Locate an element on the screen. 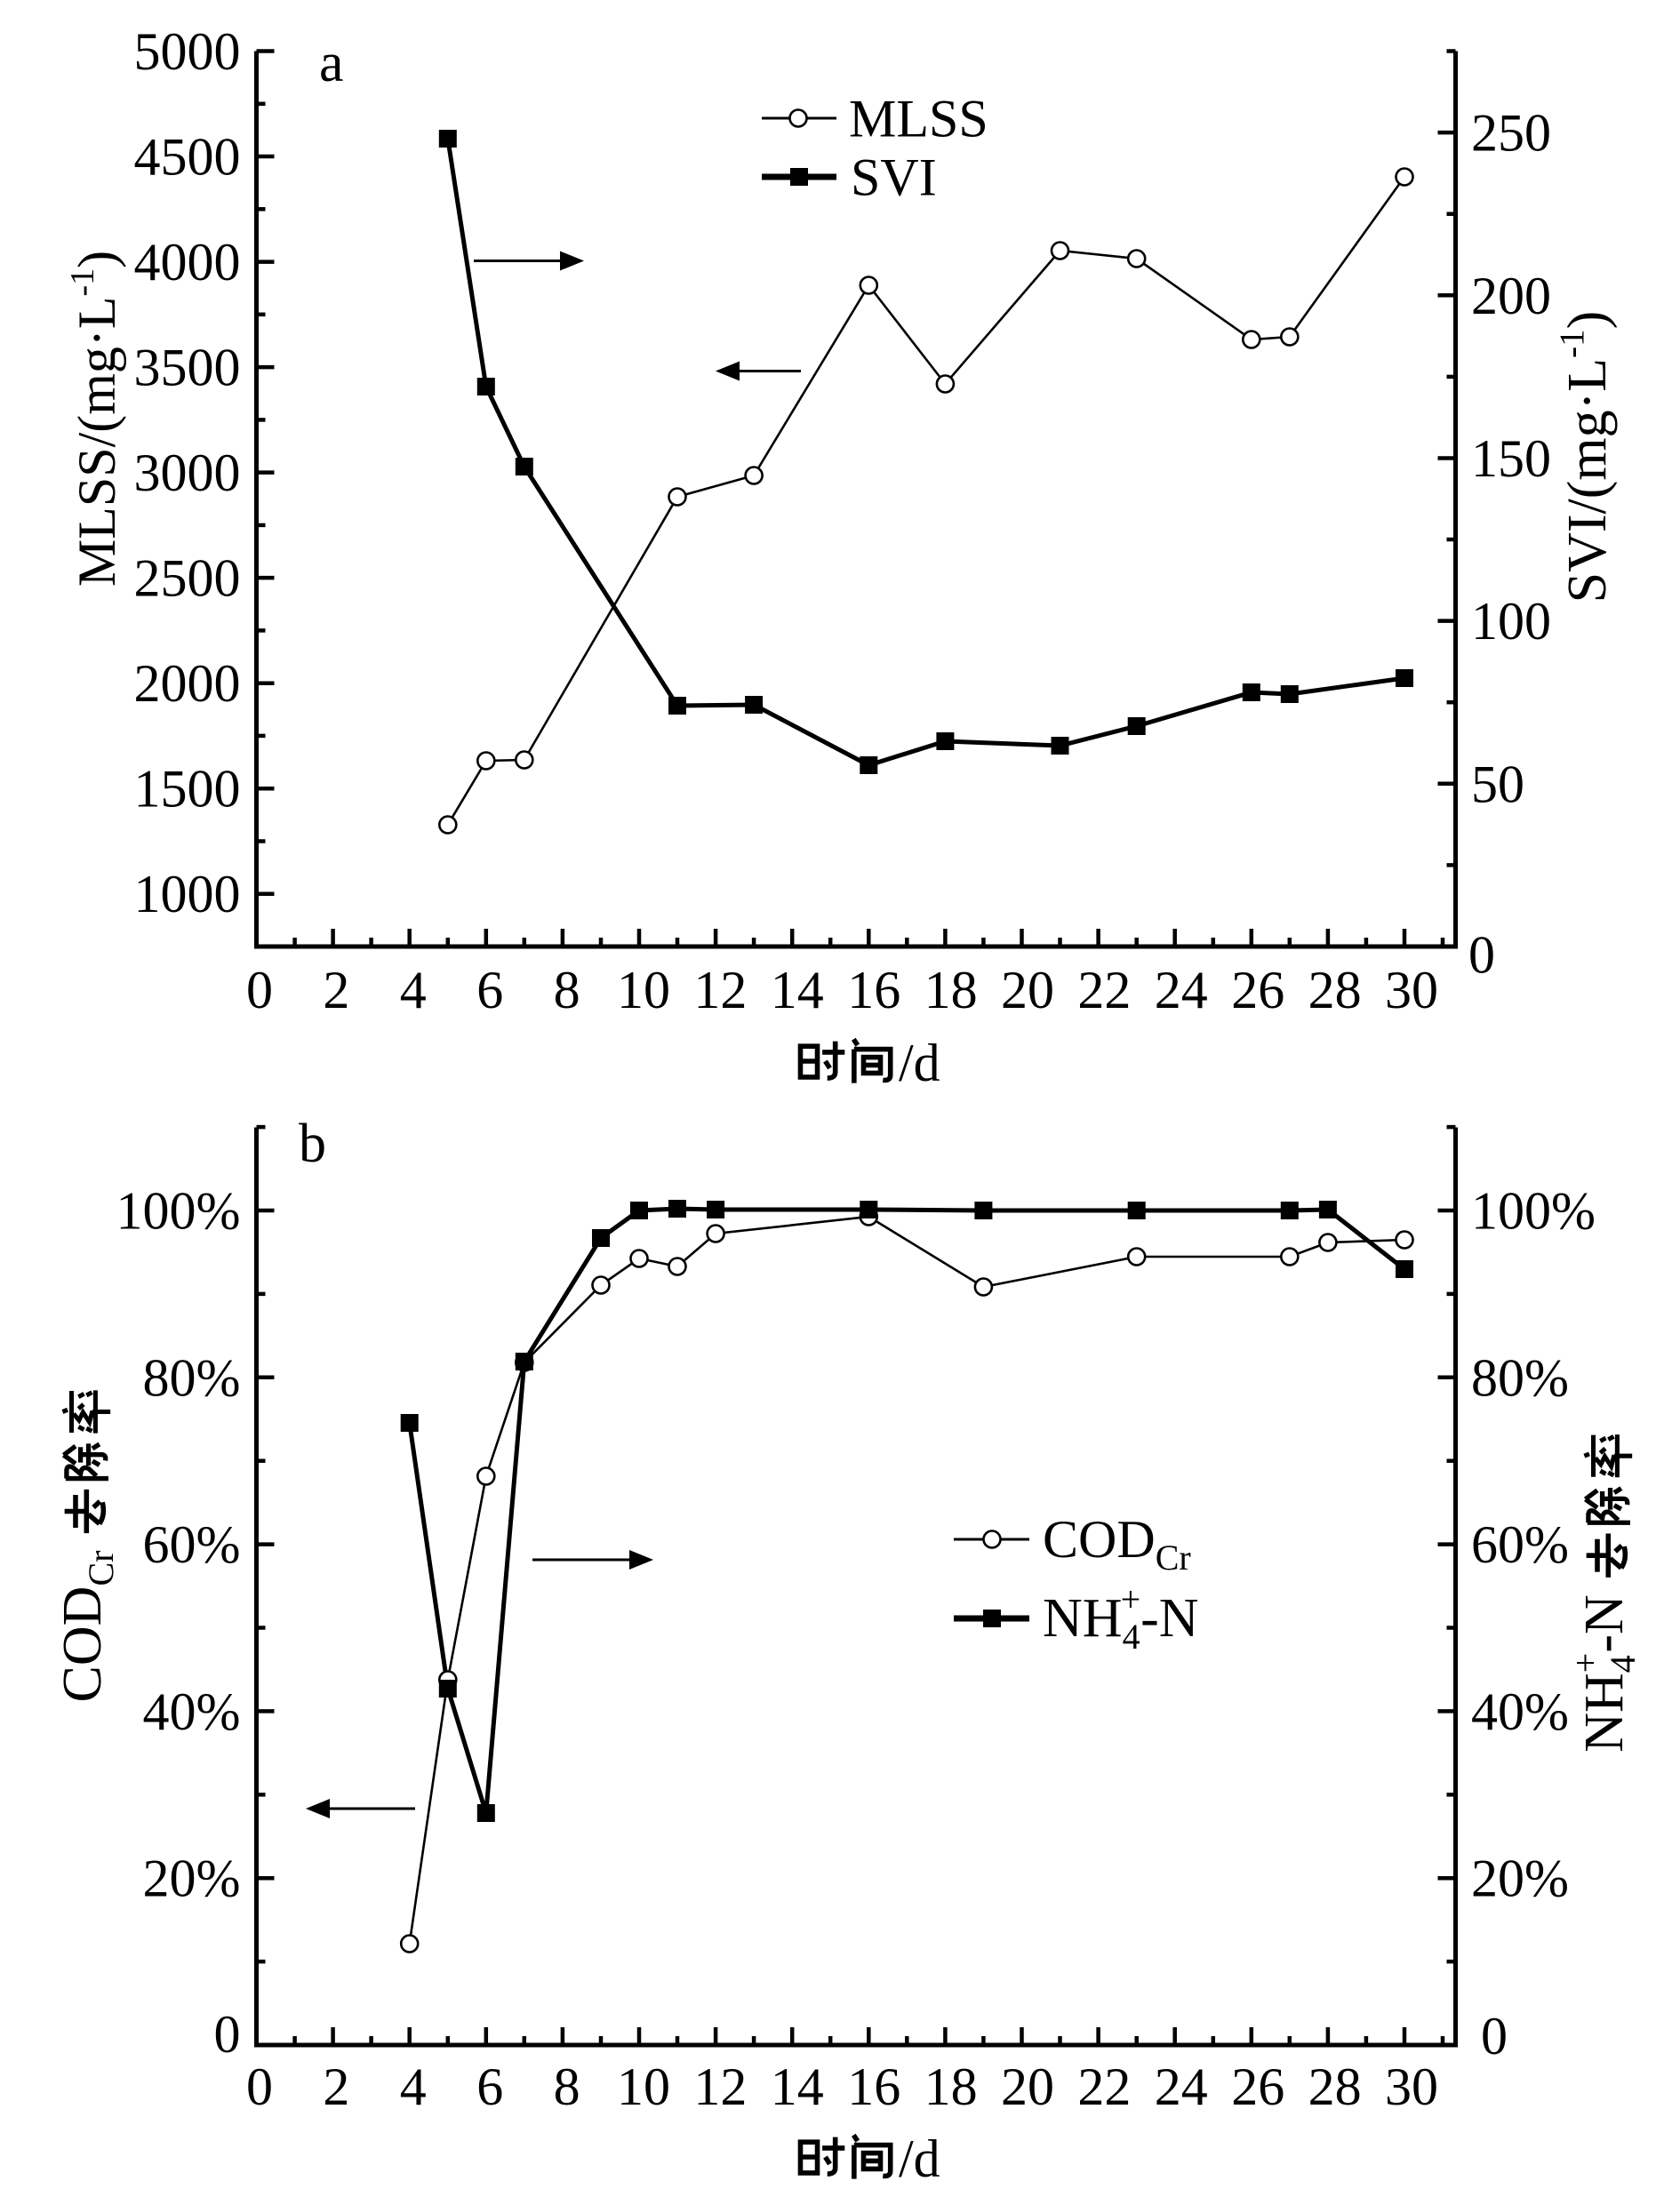 This screenshot has width=1680, height=2197. svg-text: 150 is located at coordinates (1511, 459).